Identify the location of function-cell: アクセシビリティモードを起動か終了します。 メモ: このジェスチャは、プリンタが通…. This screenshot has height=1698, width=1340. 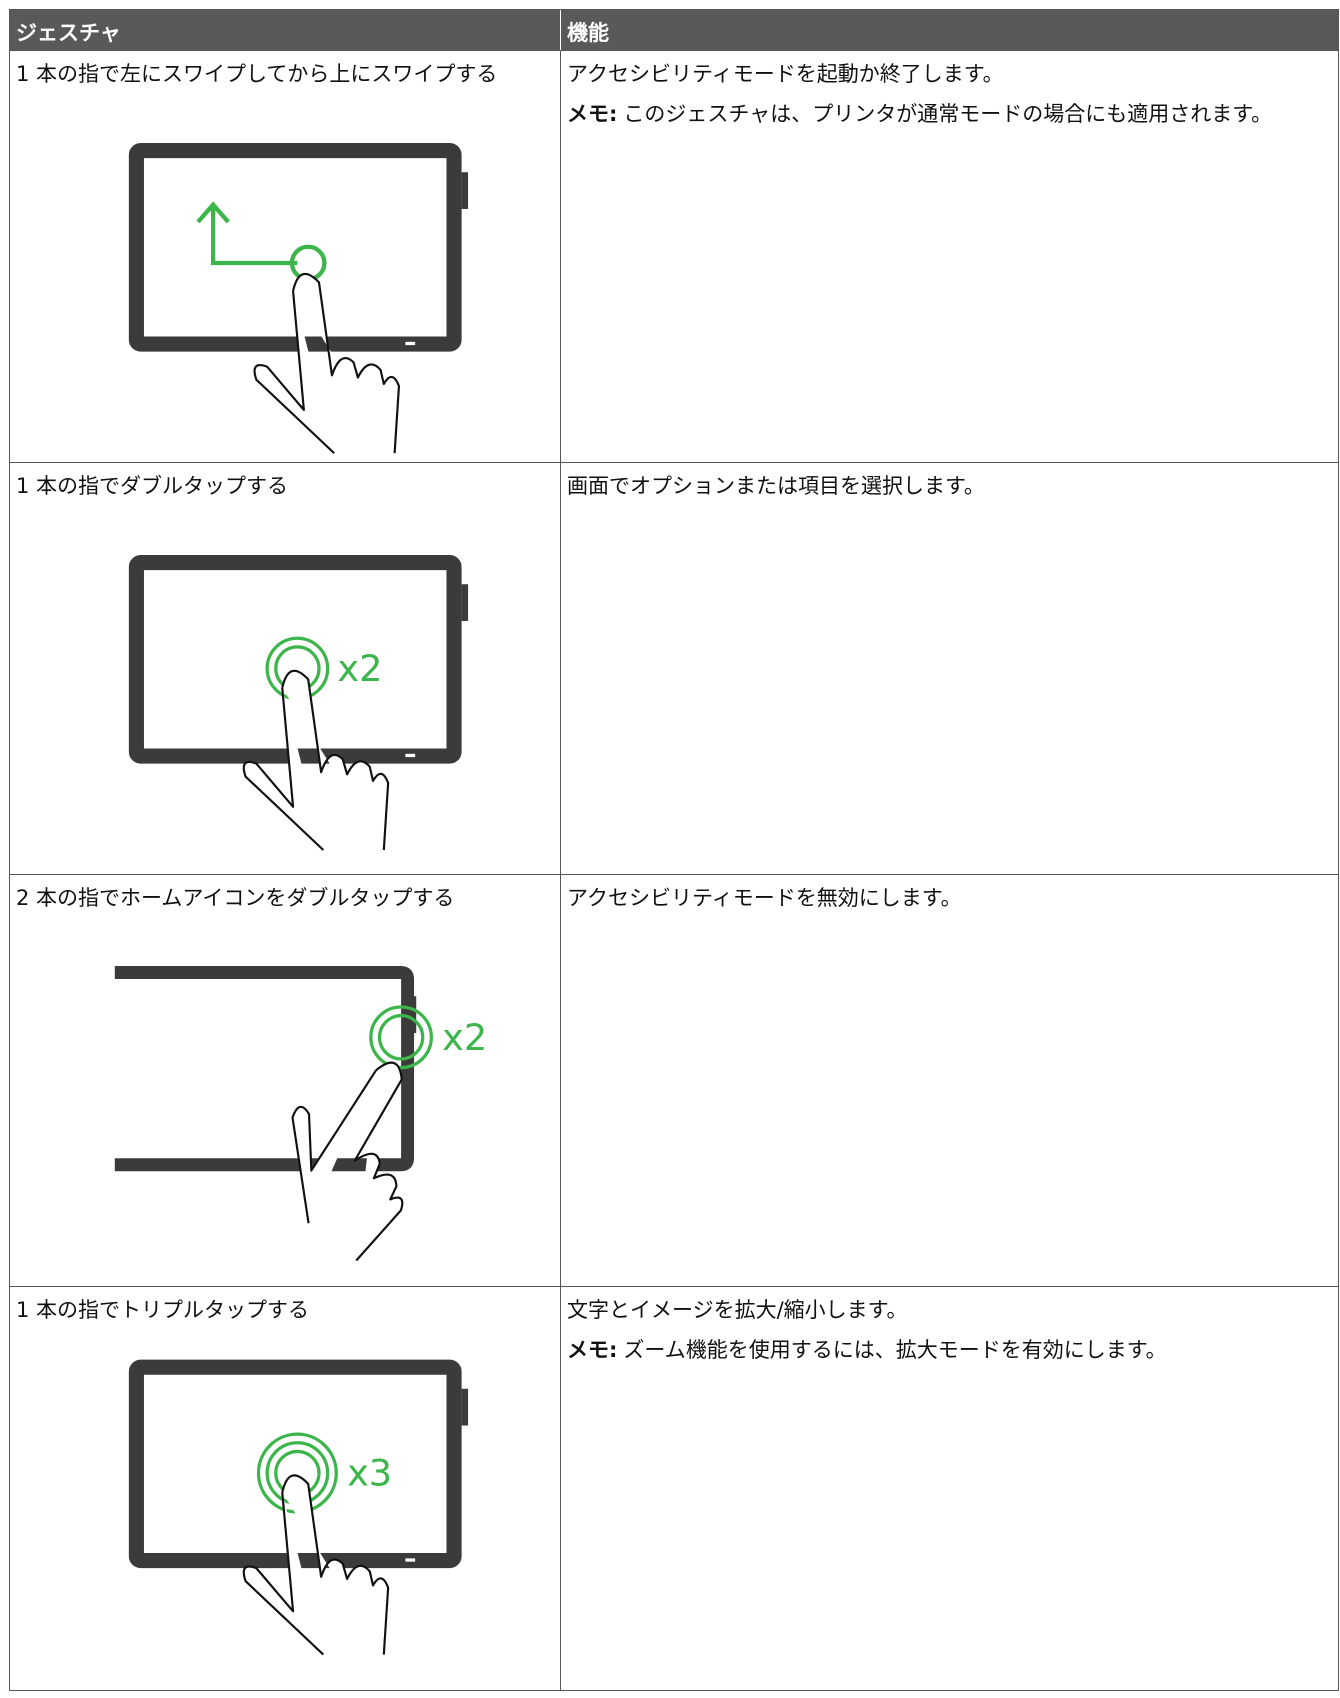
(949, 256).